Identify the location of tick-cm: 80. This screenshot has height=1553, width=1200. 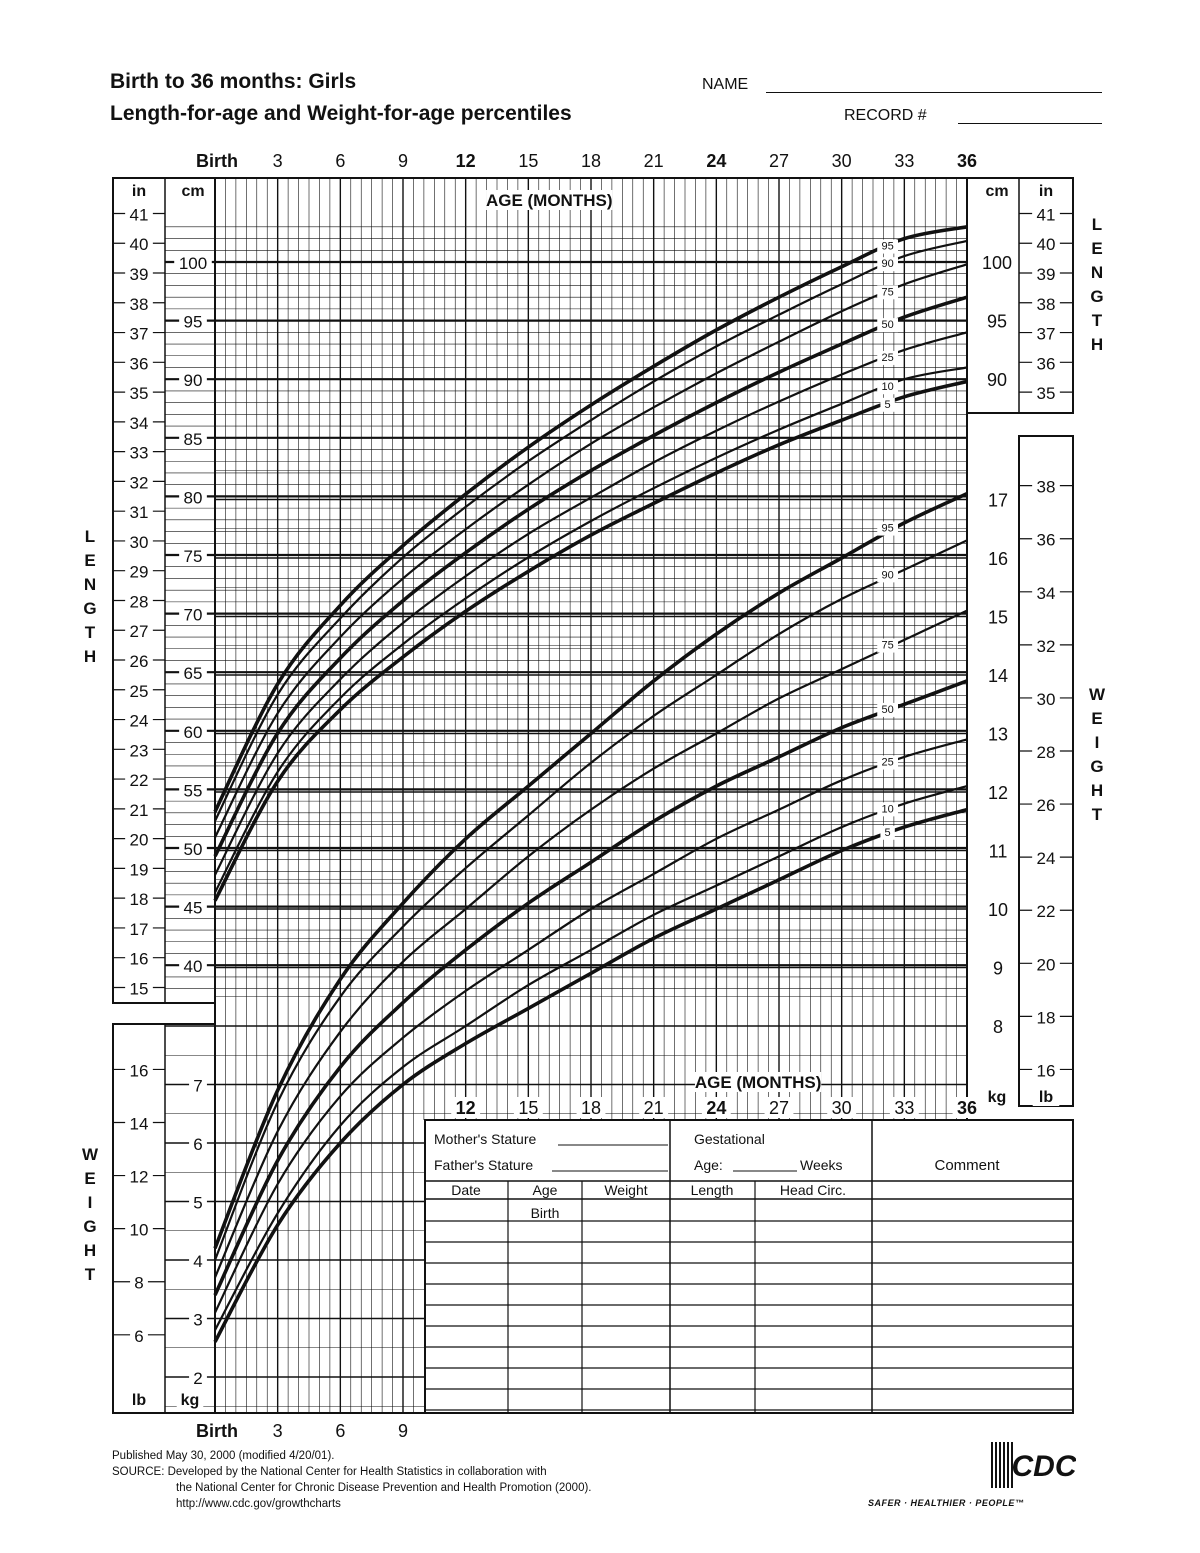
(193, 497).